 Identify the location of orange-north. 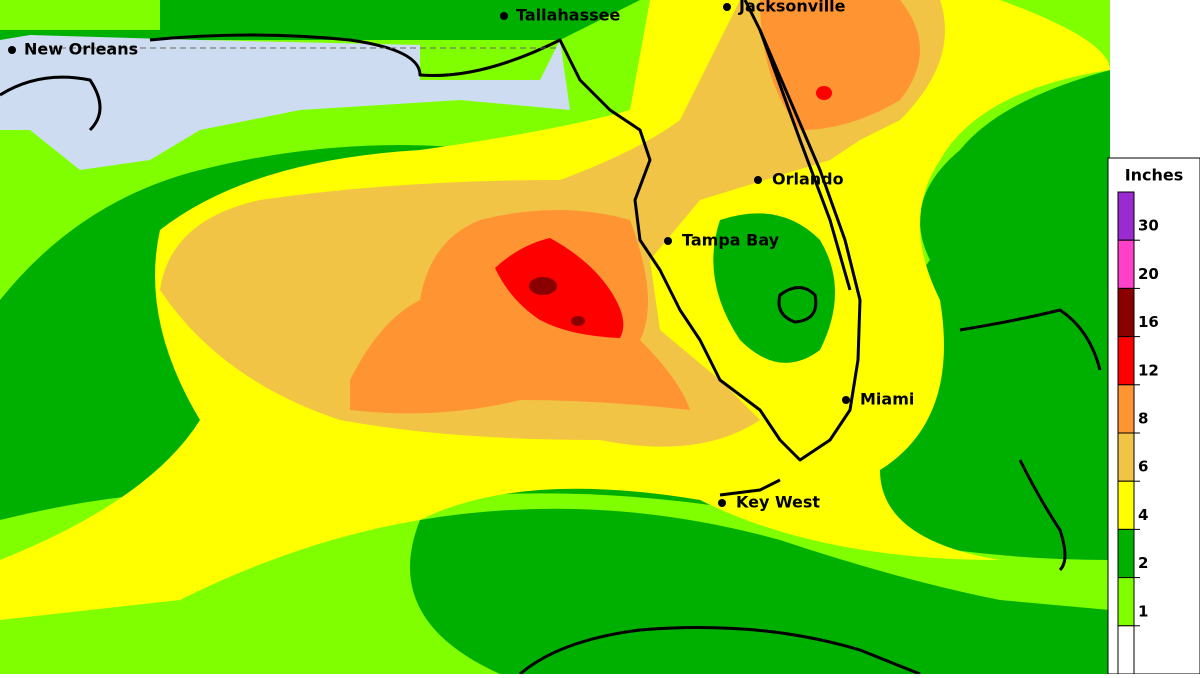
(840, 65).